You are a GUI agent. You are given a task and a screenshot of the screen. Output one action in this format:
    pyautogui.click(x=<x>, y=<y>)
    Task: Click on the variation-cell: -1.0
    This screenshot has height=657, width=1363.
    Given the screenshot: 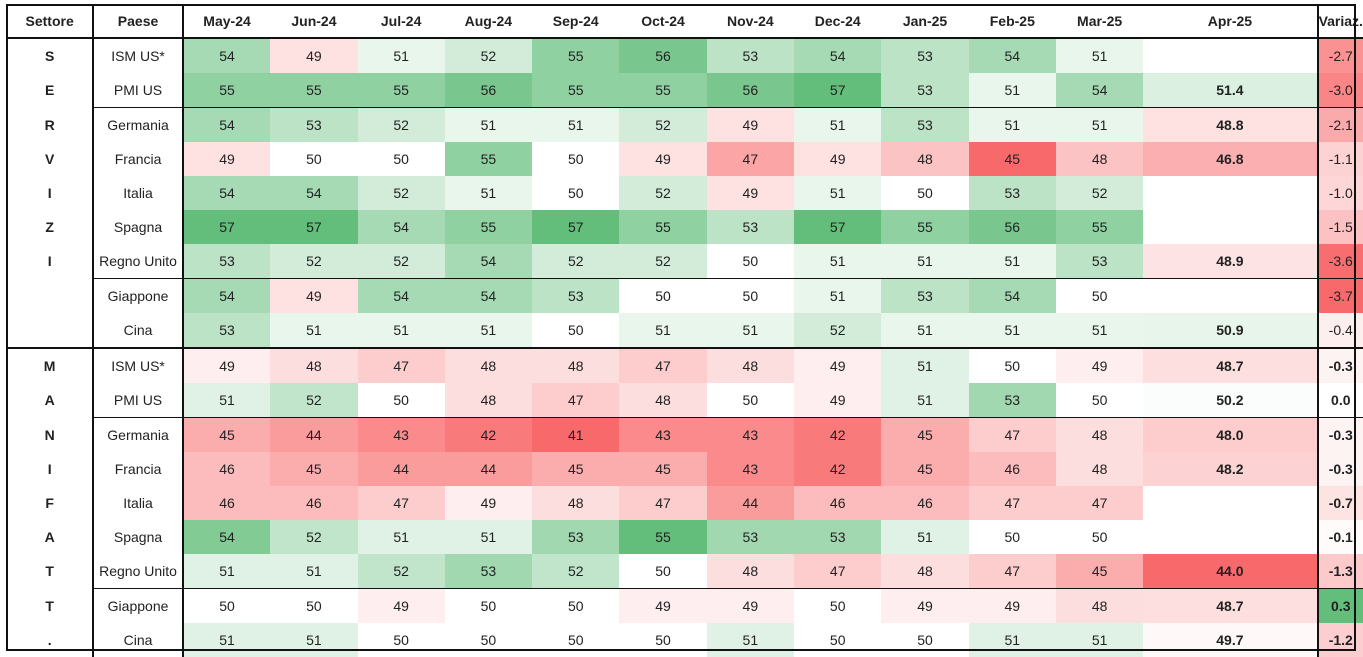 What is the action you would take?
    pyautogui.click(x=1340, y=193)
    